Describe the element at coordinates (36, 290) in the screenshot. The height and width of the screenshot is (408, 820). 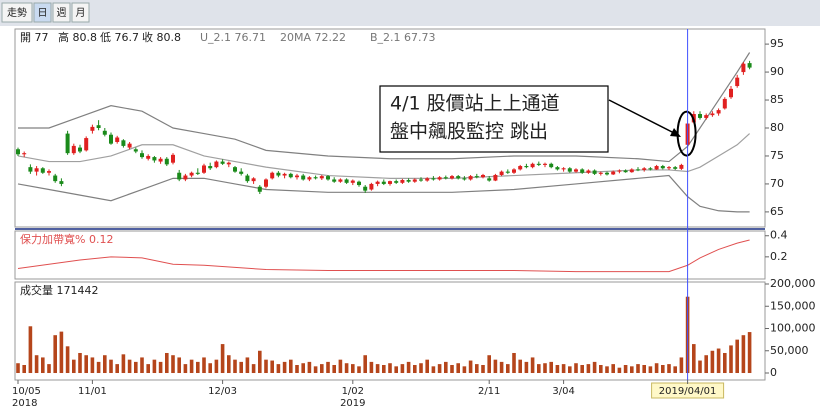
I see `volume-label: 成交量` at that location.